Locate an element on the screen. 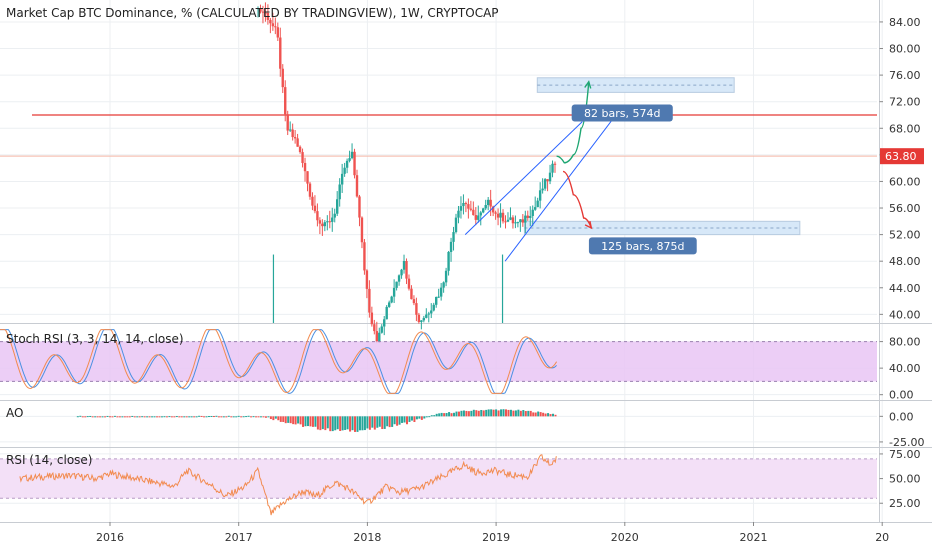  stoch-rsi-pane is located at coordinates (438, 361).